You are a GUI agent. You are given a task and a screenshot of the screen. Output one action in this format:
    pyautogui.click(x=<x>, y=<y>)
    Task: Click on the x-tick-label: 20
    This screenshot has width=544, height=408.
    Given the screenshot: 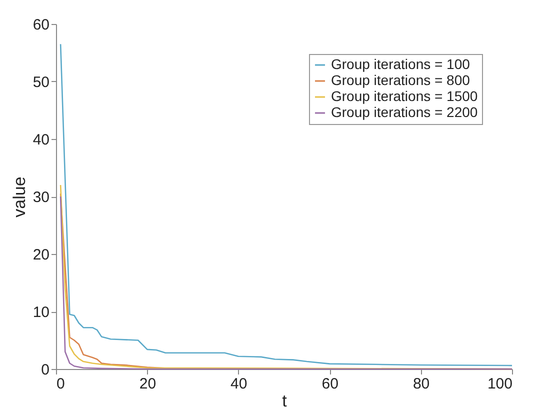 What is the action you would take?
    pyautogui.click(x=147, y=384)
    